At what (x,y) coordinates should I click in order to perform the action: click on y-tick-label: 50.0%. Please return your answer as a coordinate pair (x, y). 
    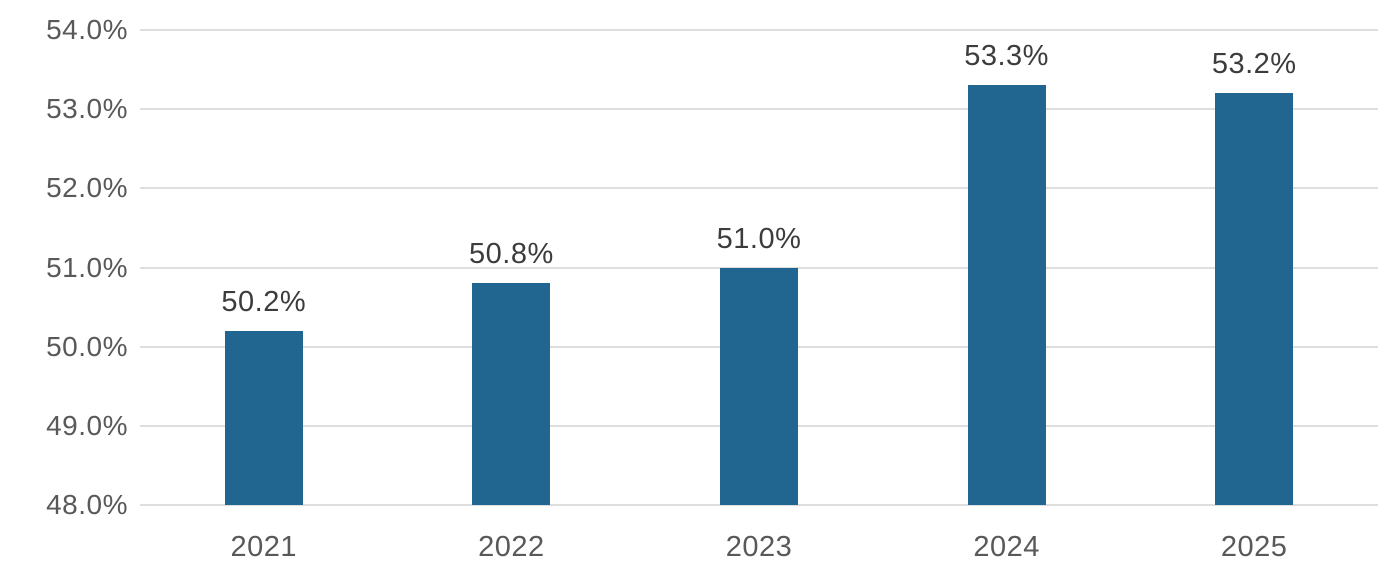
    Looking at the image, I should click on (87, 346).